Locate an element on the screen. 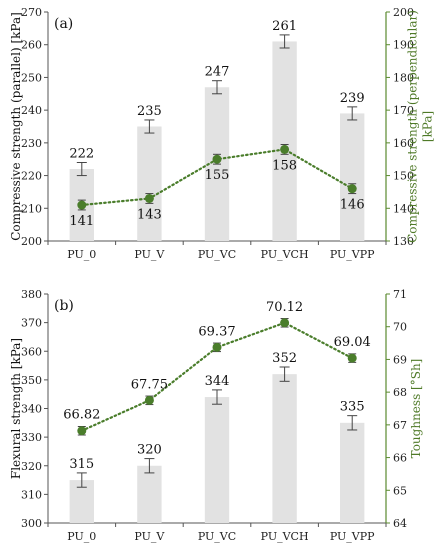 This screenshot has width=440, height=550. right-tick-label: 130 is located at coordinates (403, 241).